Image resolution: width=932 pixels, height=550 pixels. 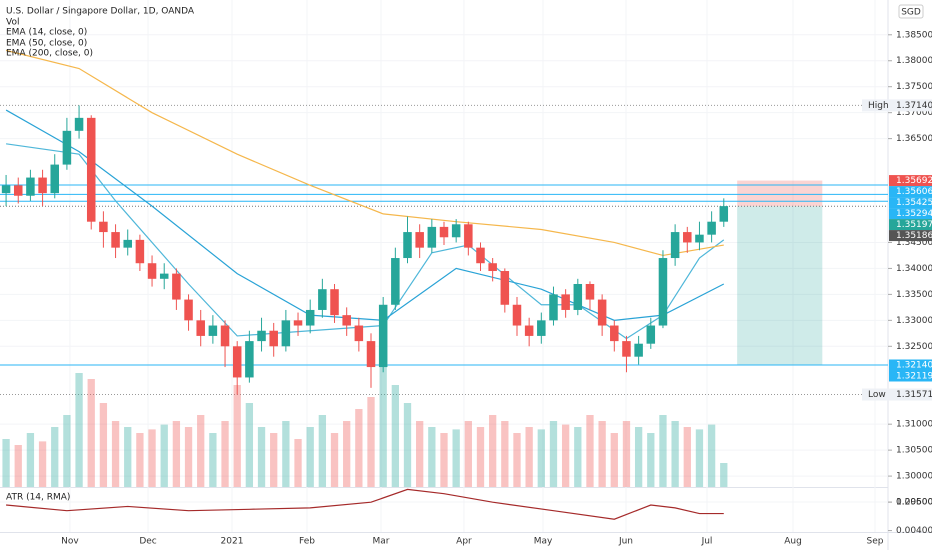 What do you see at coordinates (914, 531) in the screenshot?
I see `atr-tick-label: 0.00400` at bounding box center [914, 531].